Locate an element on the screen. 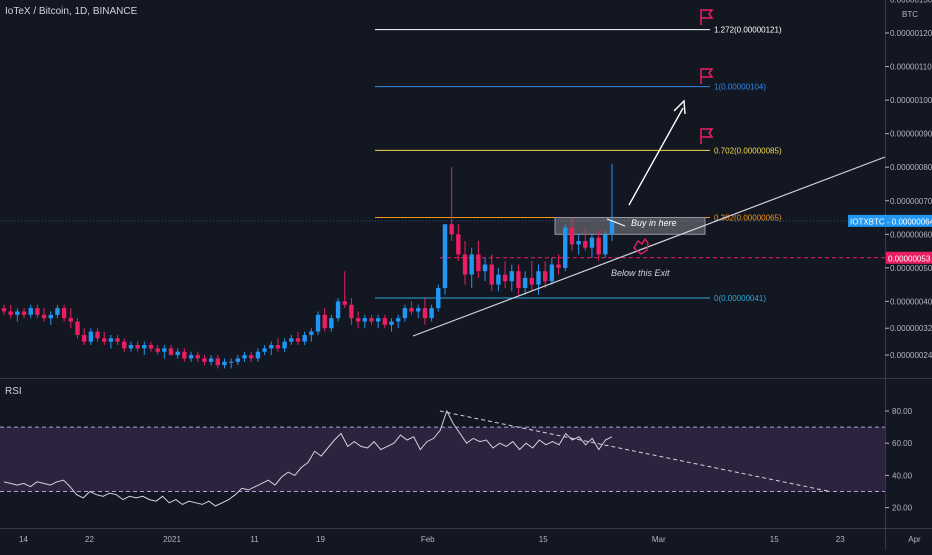 This screenshot has height=555, width=932. buy-pointer-line is located at coordinates (616, 222).